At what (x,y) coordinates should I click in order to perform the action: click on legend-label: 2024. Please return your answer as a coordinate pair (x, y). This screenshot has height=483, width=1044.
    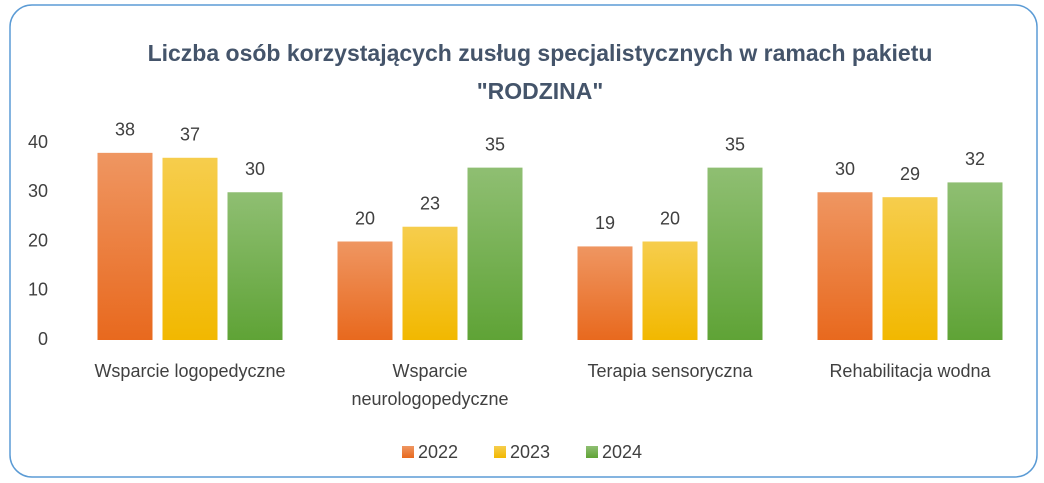
    Looking at the image, I should click on (622, 452).